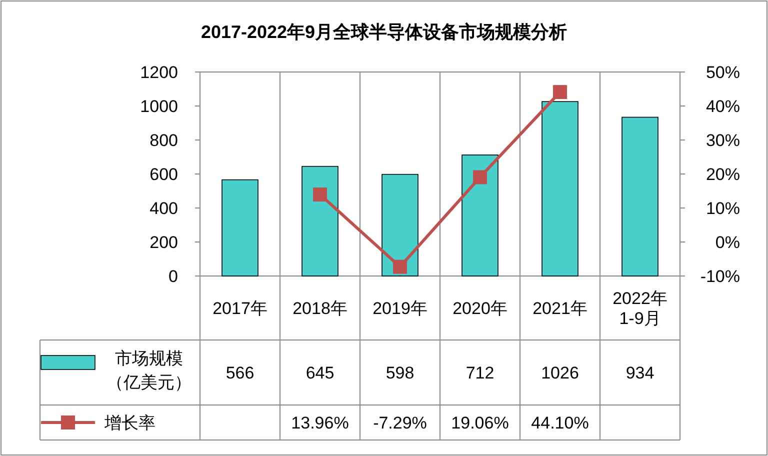  What do you see at coordinates (164, 208) in the screenshot?
I see `y-tick-label: 400` at bounding box center [164, 208].